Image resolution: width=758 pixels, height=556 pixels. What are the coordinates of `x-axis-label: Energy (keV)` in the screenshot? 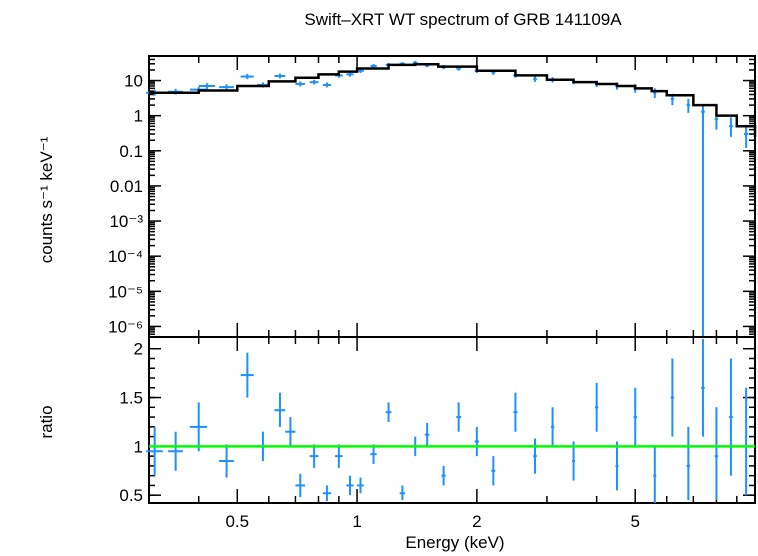 It's located at (454, 542).